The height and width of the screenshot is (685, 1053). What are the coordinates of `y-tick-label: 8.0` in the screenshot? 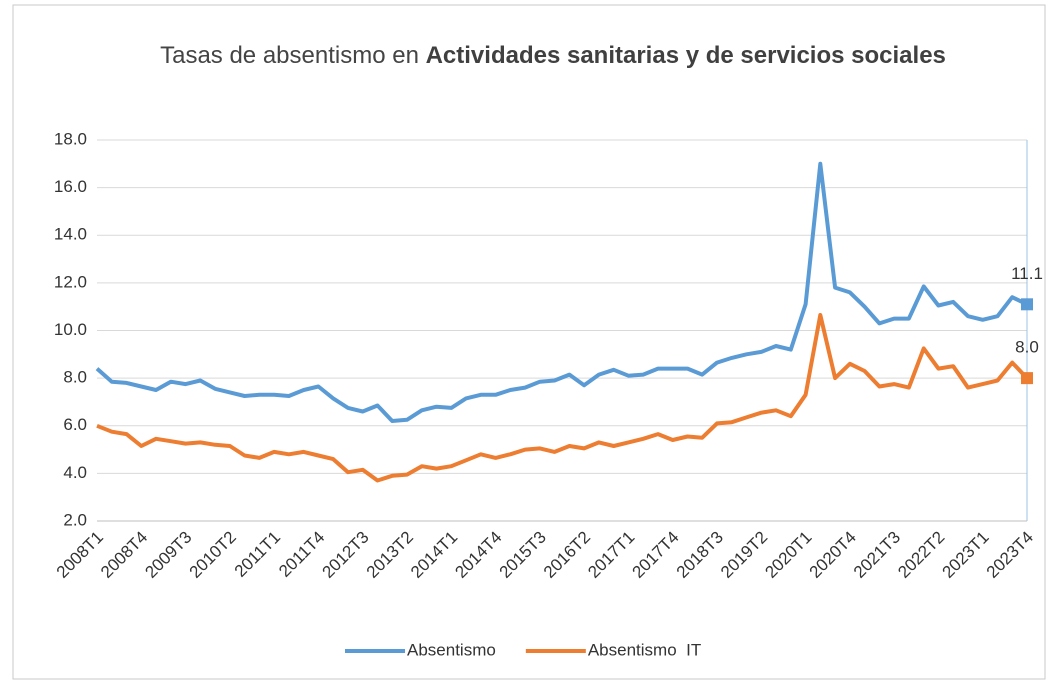 It's located at (75, 377).